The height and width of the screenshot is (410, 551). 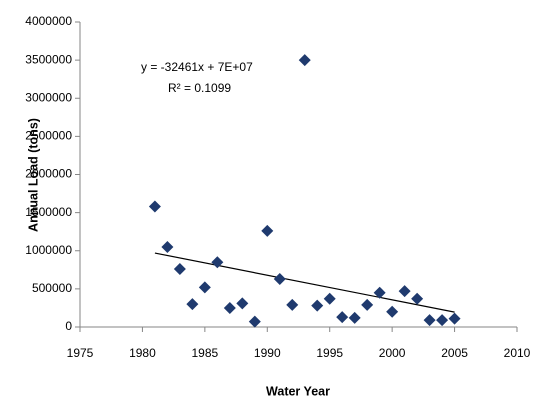 I want to click on y-tick-label: 2500000, so click(x=48, y=136).